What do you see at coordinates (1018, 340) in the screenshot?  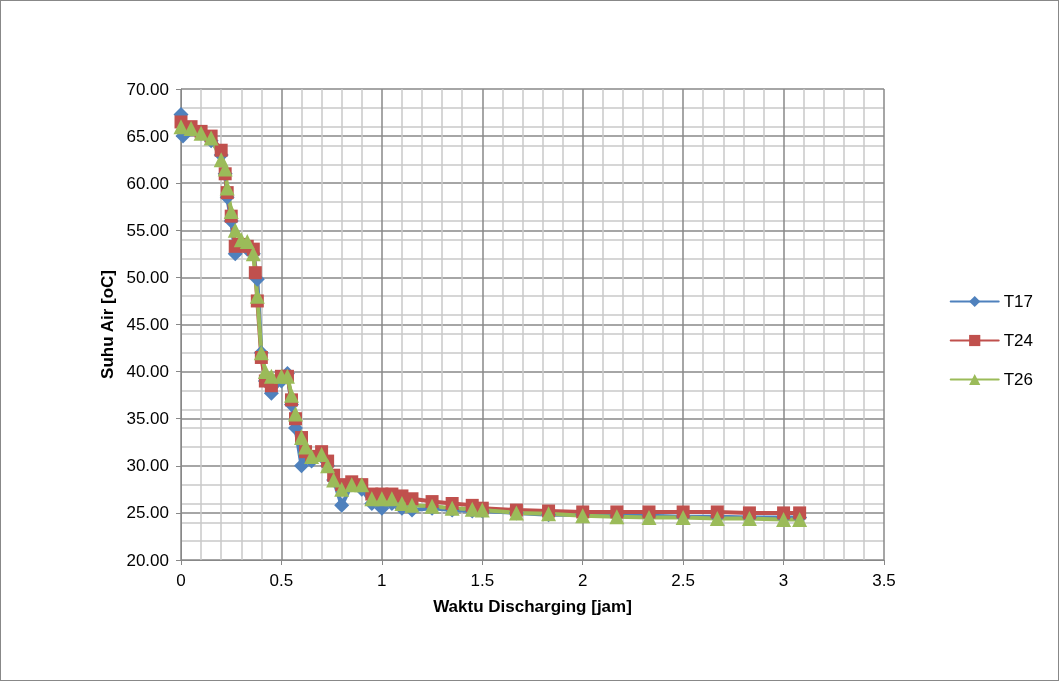 I see `legend-label: T24` at bounding box center [1018, 340].